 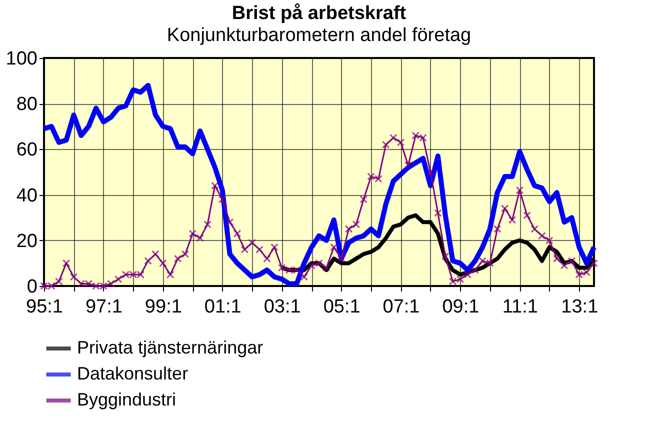 I want to click on x-tick-label: 05:1, so click(x=341, y=307).